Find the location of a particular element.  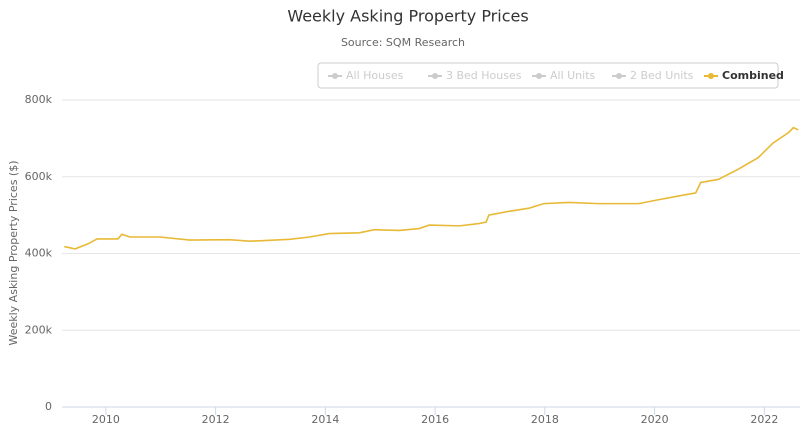

x-tick-label: 2022 is located at coordinates (764, 419).